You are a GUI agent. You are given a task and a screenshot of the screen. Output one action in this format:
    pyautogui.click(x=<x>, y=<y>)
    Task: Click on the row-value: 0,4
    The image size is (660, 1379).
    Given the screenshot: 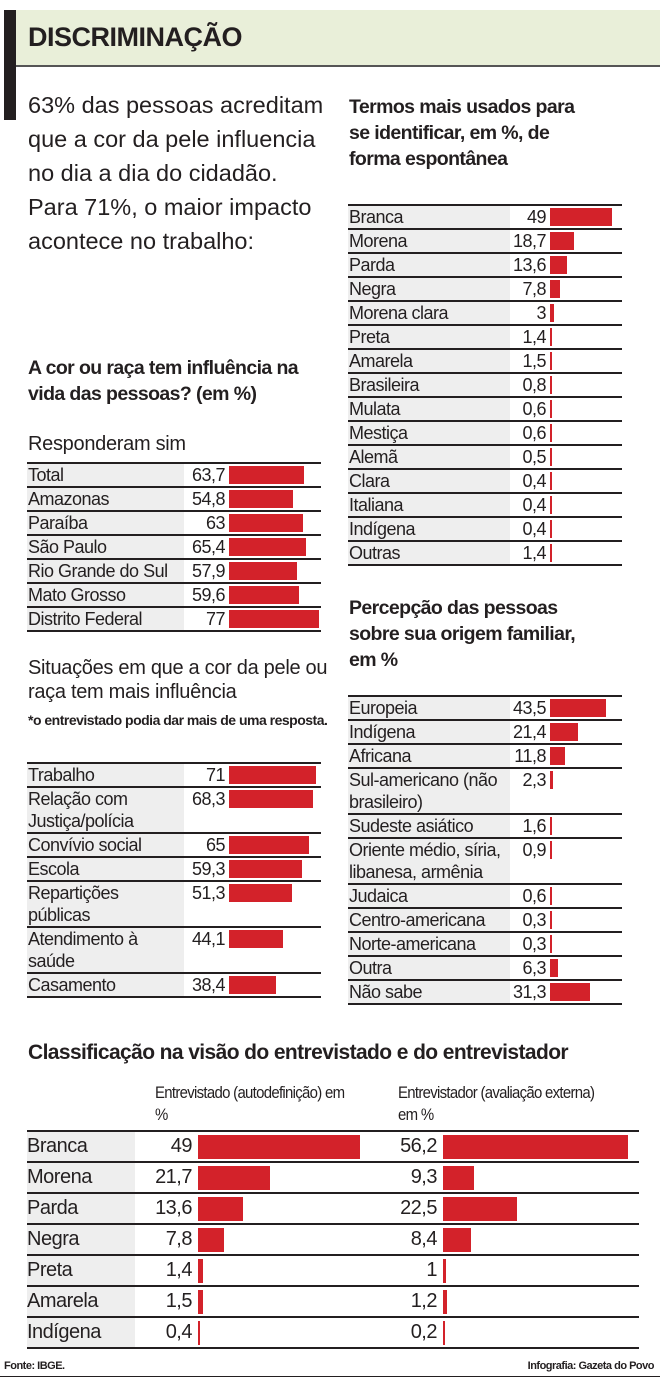 What is the action you would take?
    pyautogui.click(x=534, y=481)
    